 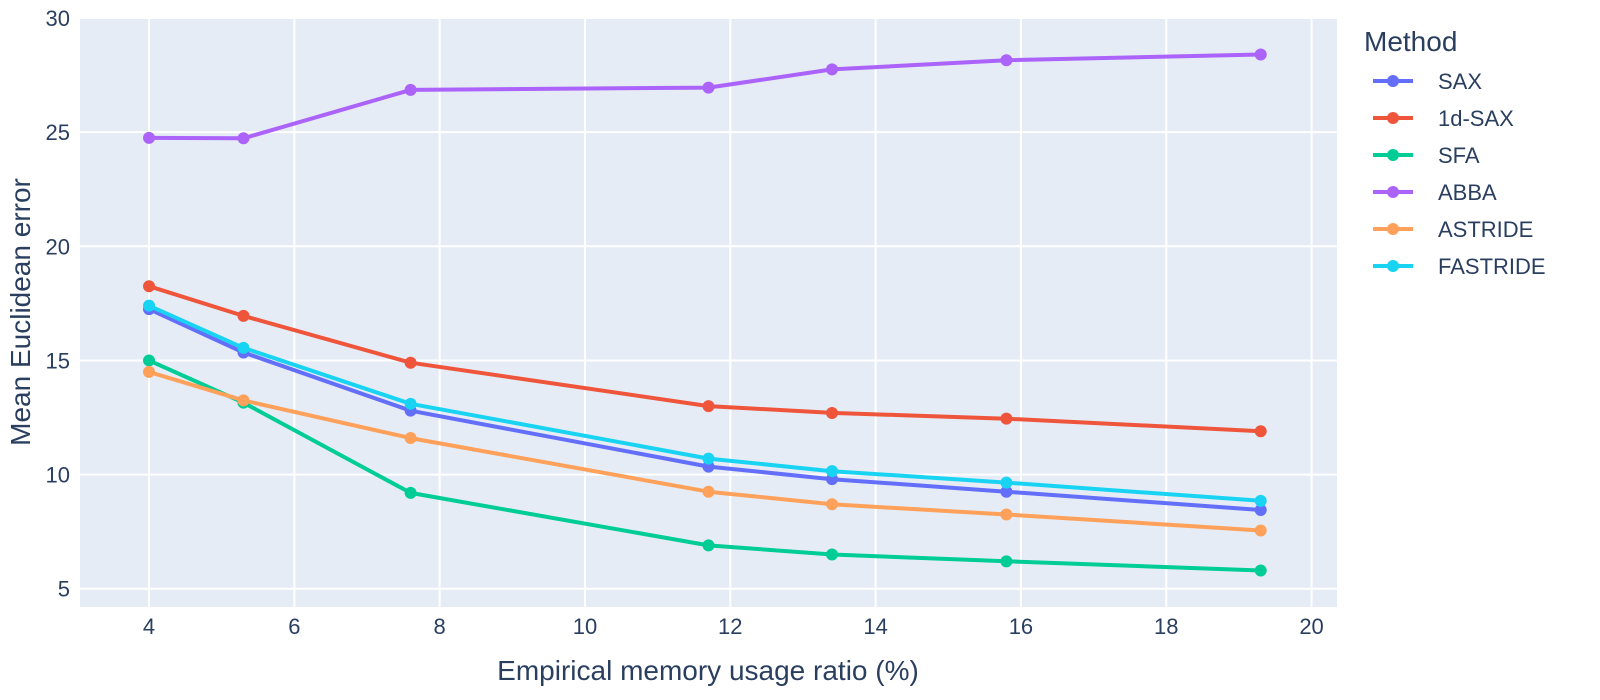 What do you see at coordinates (1460, 81) in the screenshot?
I see `legend-label: SAX` at bounding box center [1460, 81].